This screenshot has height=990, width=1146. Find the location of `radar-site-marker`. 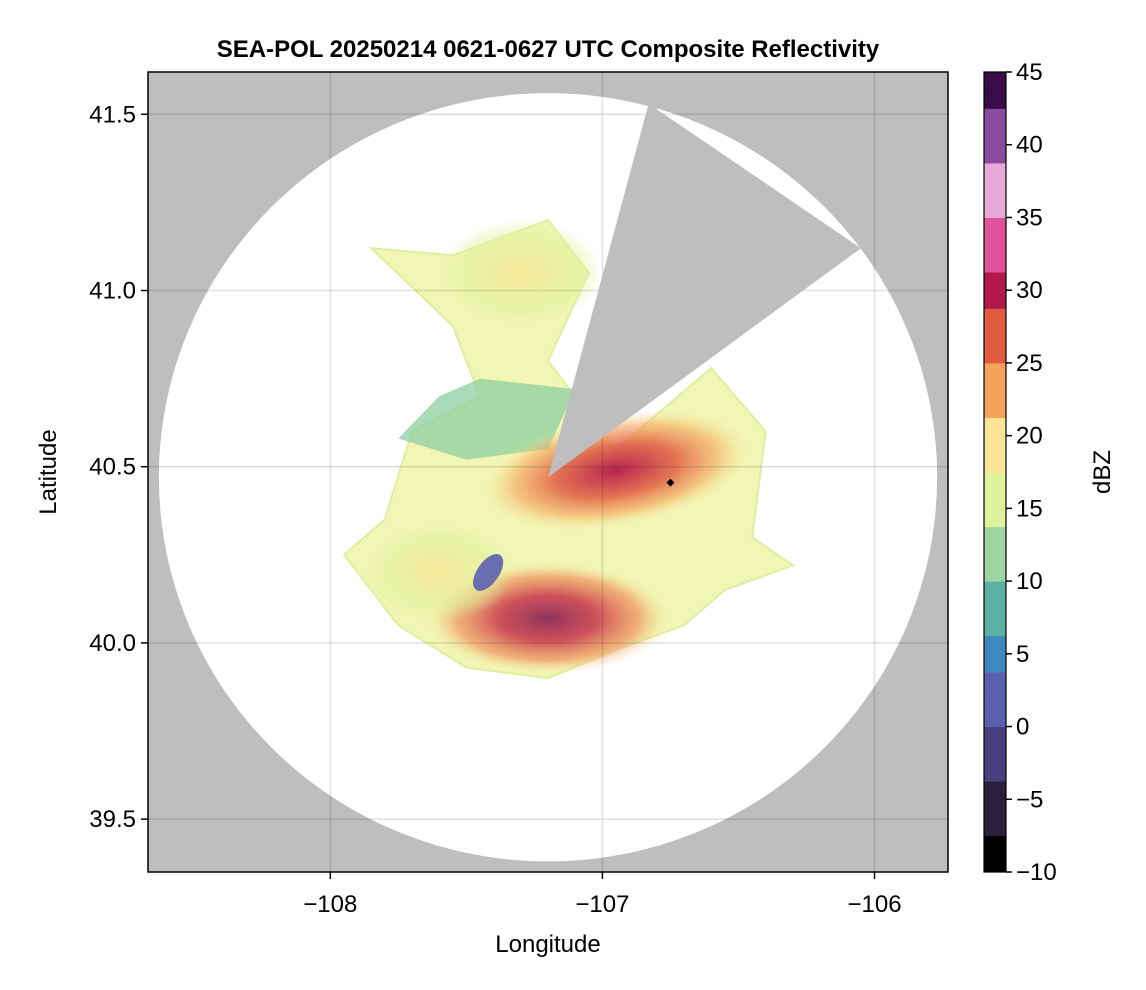

radar-site-marker is located at coordinates (670, 482).